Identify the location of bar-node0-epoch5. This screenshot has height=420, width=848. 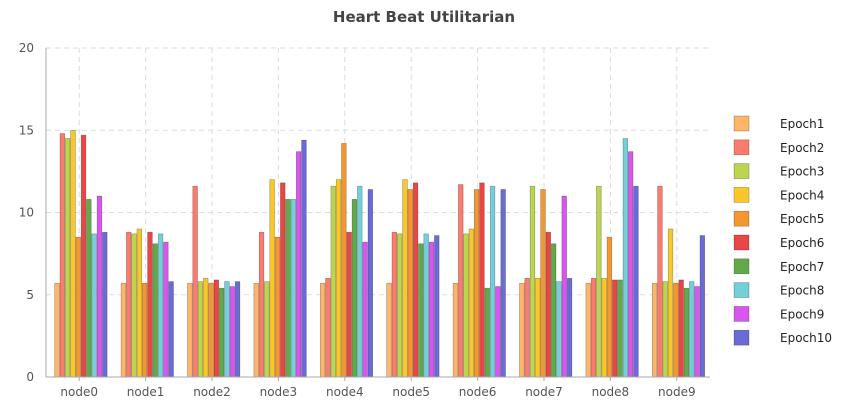
(78, 307).